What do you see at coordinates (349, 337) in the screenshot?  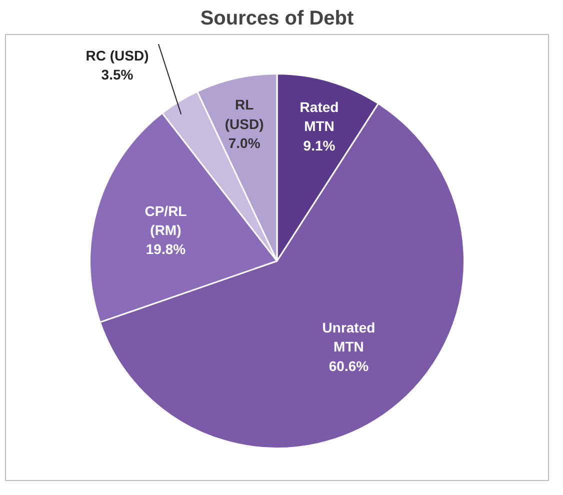 I see `slice-label: Unrated MTN` at bounding box center [349, 337].